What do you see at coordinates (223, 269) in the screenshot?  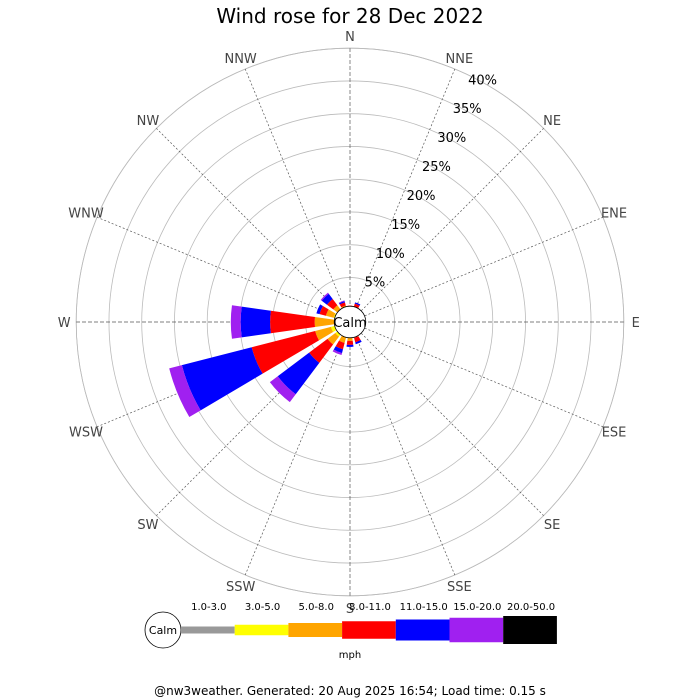 I see `spoke-wnw` at bounding box center [223, 269].